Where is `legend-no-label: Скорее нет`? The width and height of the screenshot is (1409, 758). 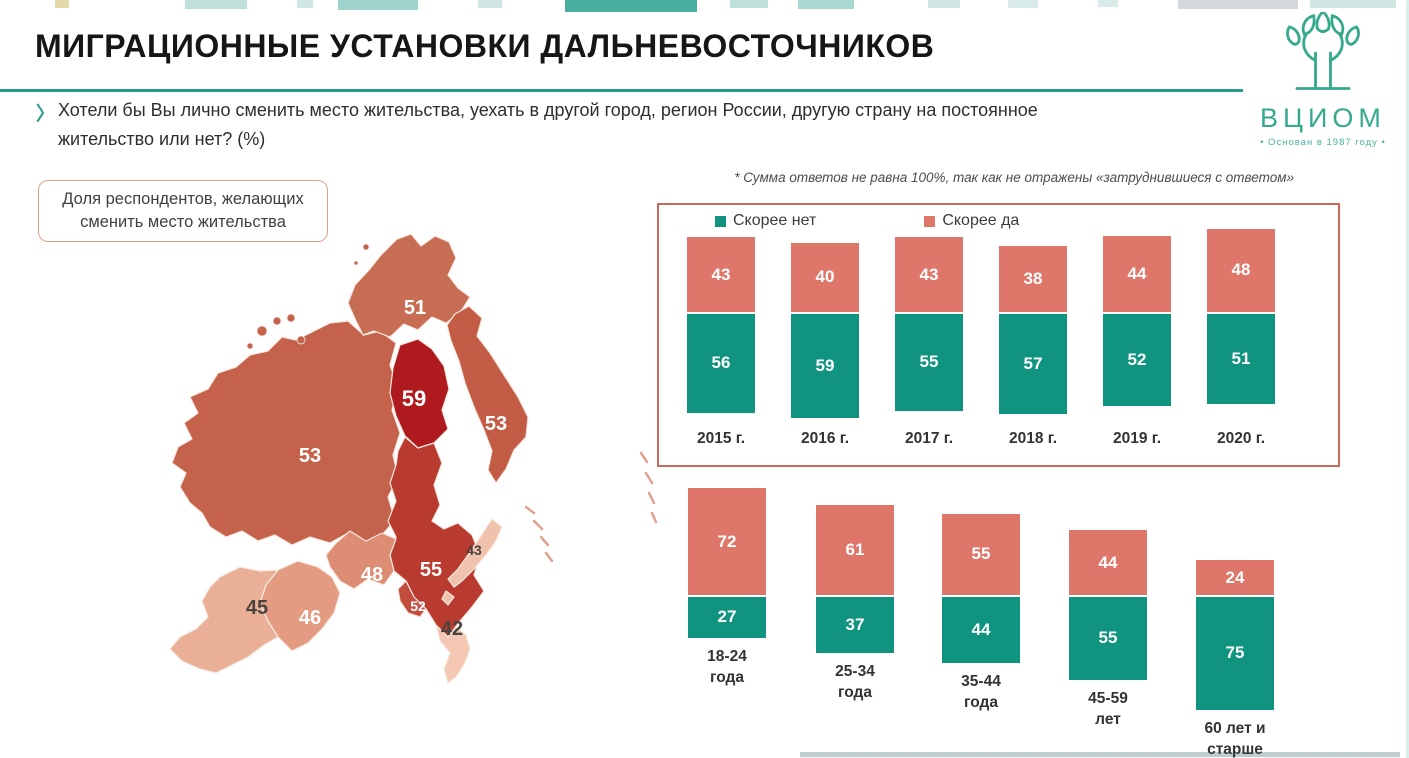 legend-no-label: Скорее нет is located at coordinates (775, 220).